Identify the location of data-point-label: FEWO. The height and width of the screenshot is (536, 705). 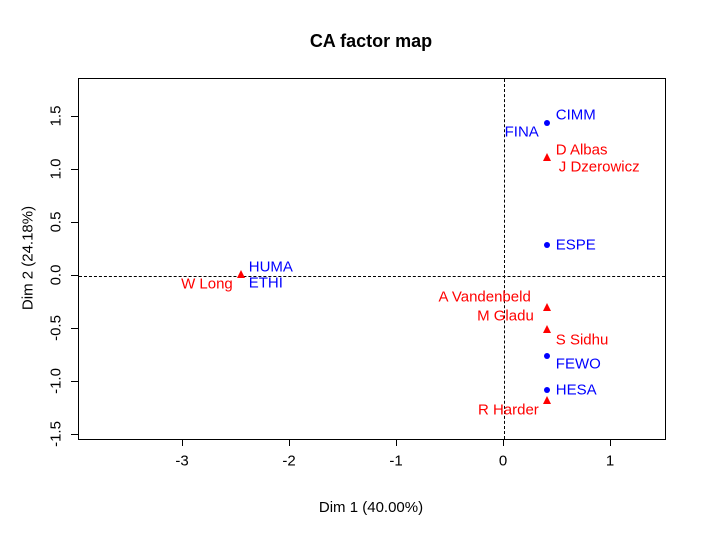
(578, 363).